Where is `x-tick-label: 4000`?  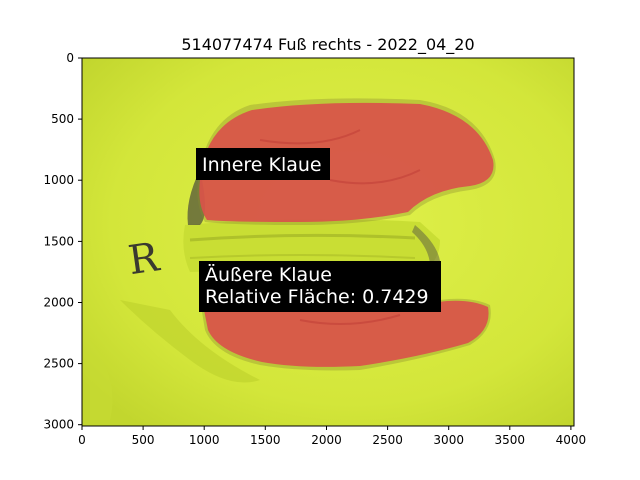
x-tick-label: 4000 is located at coordinates (571, 440).